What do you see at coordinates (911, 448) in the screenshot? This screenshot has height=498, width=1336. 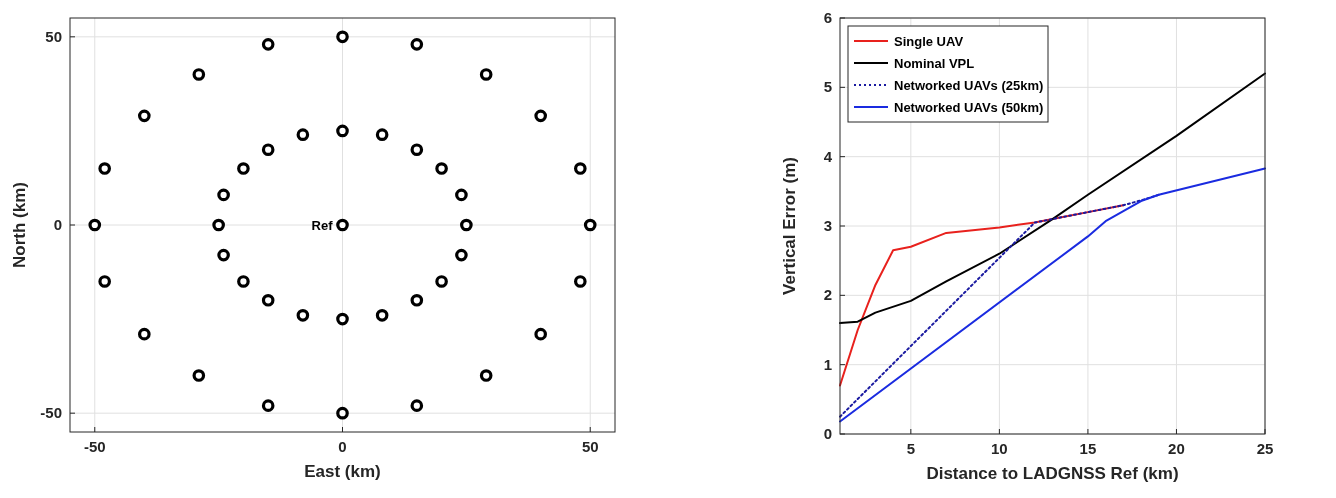 I see `x-tick-label: 5` at bounding box center [911, 448].